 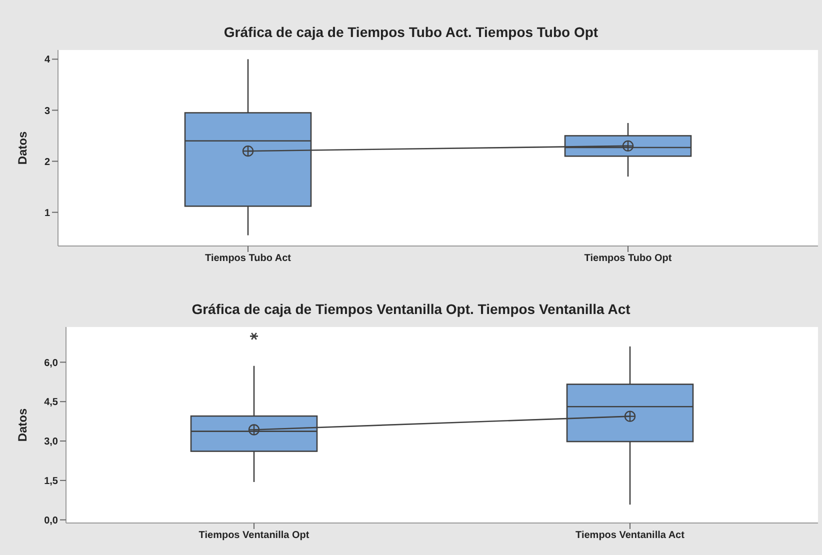 I want to click on x-tick-label: Tiempos Ventanilla Act, so click(x=631, y=536).